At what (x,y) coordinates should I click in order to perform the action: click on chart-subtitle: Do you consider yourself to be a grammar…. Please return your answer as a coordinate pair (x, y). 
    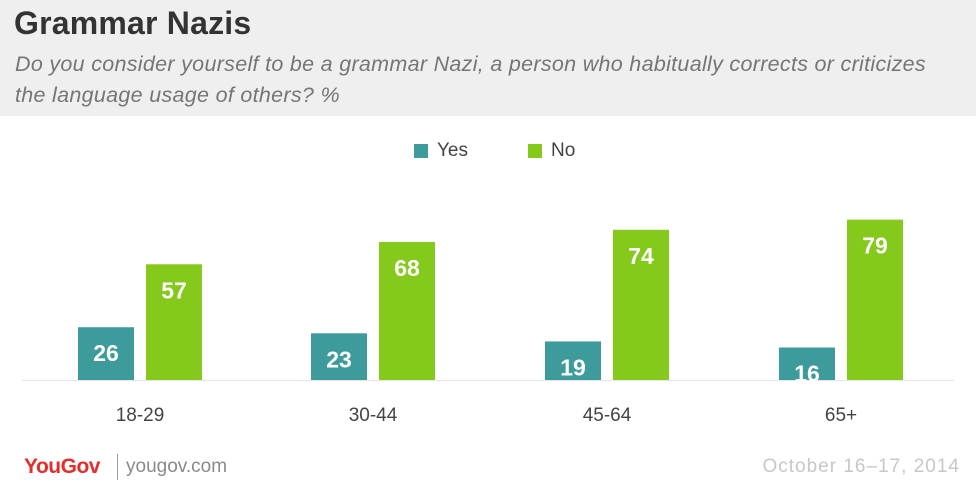
    Looking at the image, I should click on (470, 79).